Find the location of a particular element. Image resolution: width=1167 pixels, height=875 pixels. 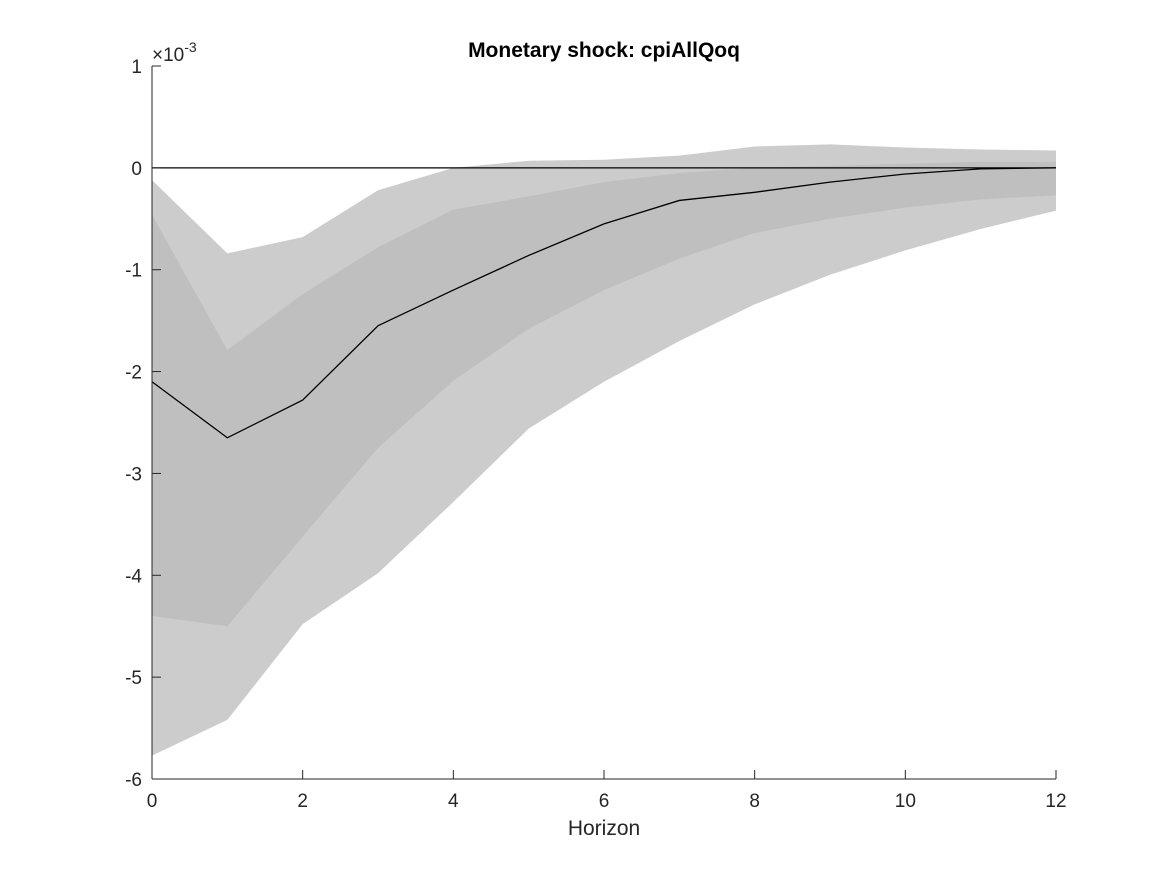

x-axis-ticks: 0 2 4 6 8 10 12 is located at coordinates (607, 791).